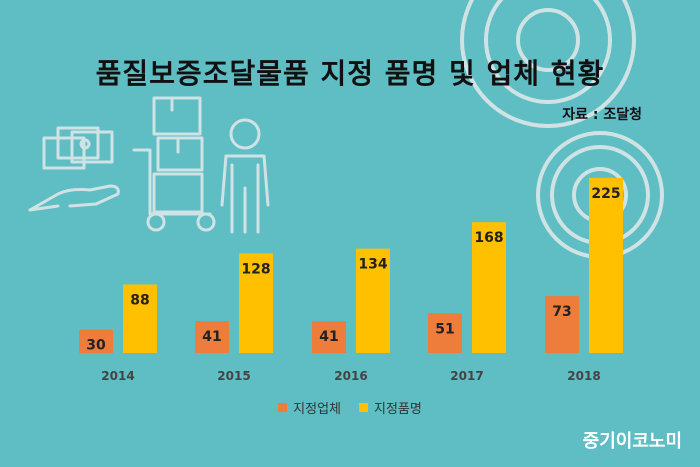  I want to click on bar-company-2017, so click(445, 333).